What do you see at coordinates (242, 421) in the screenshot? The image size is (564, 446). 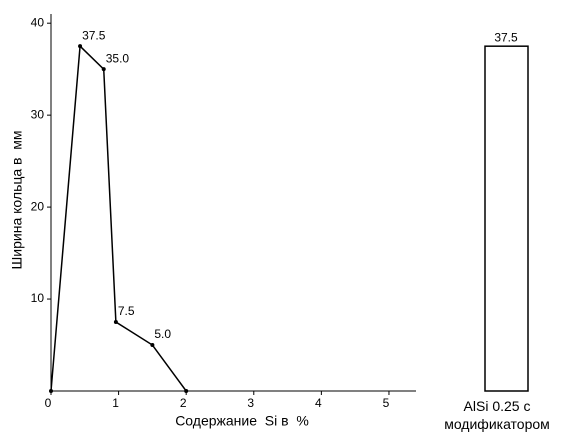 I see `x-axis-label: Содержание Si в %` at bounding box center [242, 421].